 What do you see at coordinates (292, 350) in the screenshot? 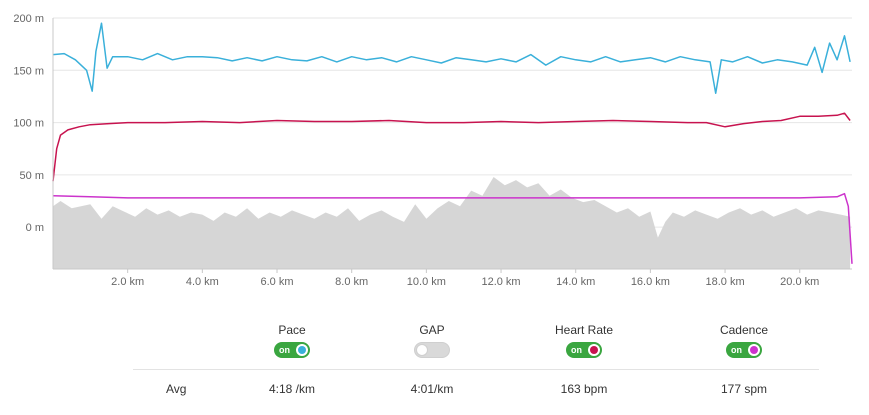
I see `pace-toggle: on` at bounding box center [292, 350].